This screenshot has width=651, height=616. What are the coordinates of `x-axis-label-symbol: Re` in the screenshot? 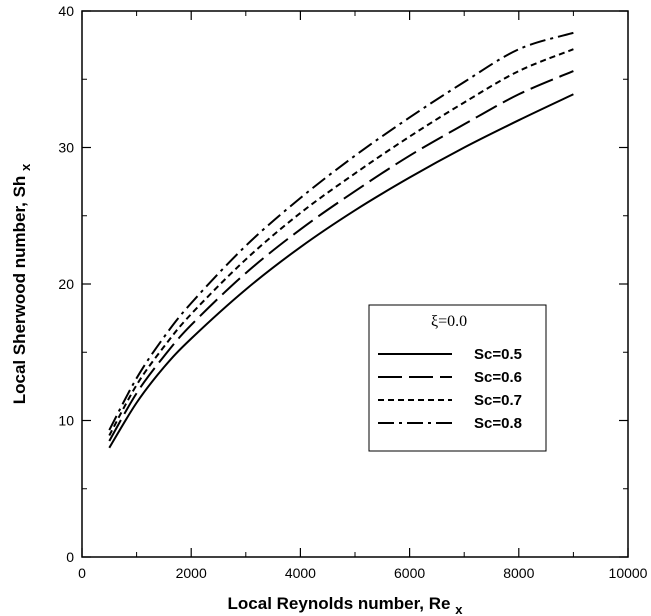 It's located at (440, 603).